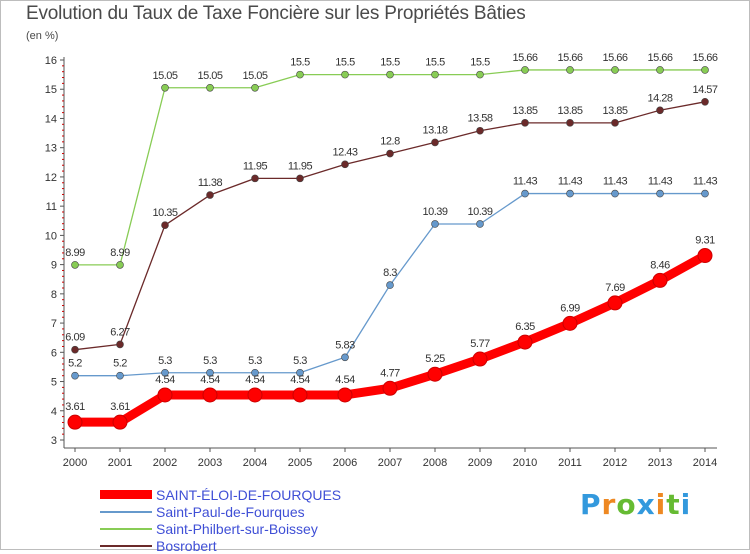 This screenshot has height=554, width=750. What do you see at coordinates (51, 207) in the screenshot?
I see `y-tick-label: 11` at bounding box center [51, 207].